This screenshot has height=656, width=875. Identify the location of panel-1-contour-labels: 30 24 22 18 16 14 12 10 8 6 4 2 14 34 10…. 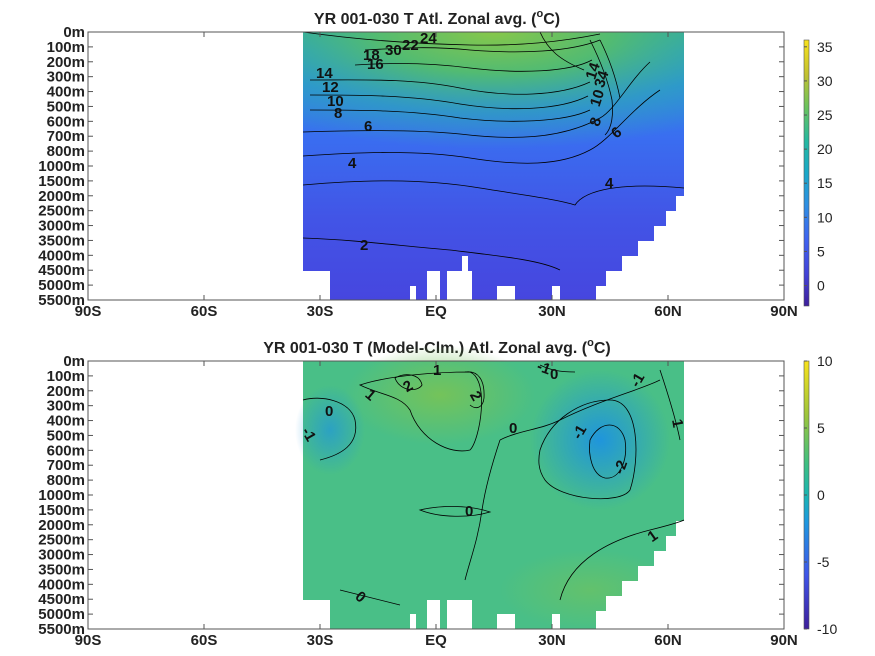
(470, 142).